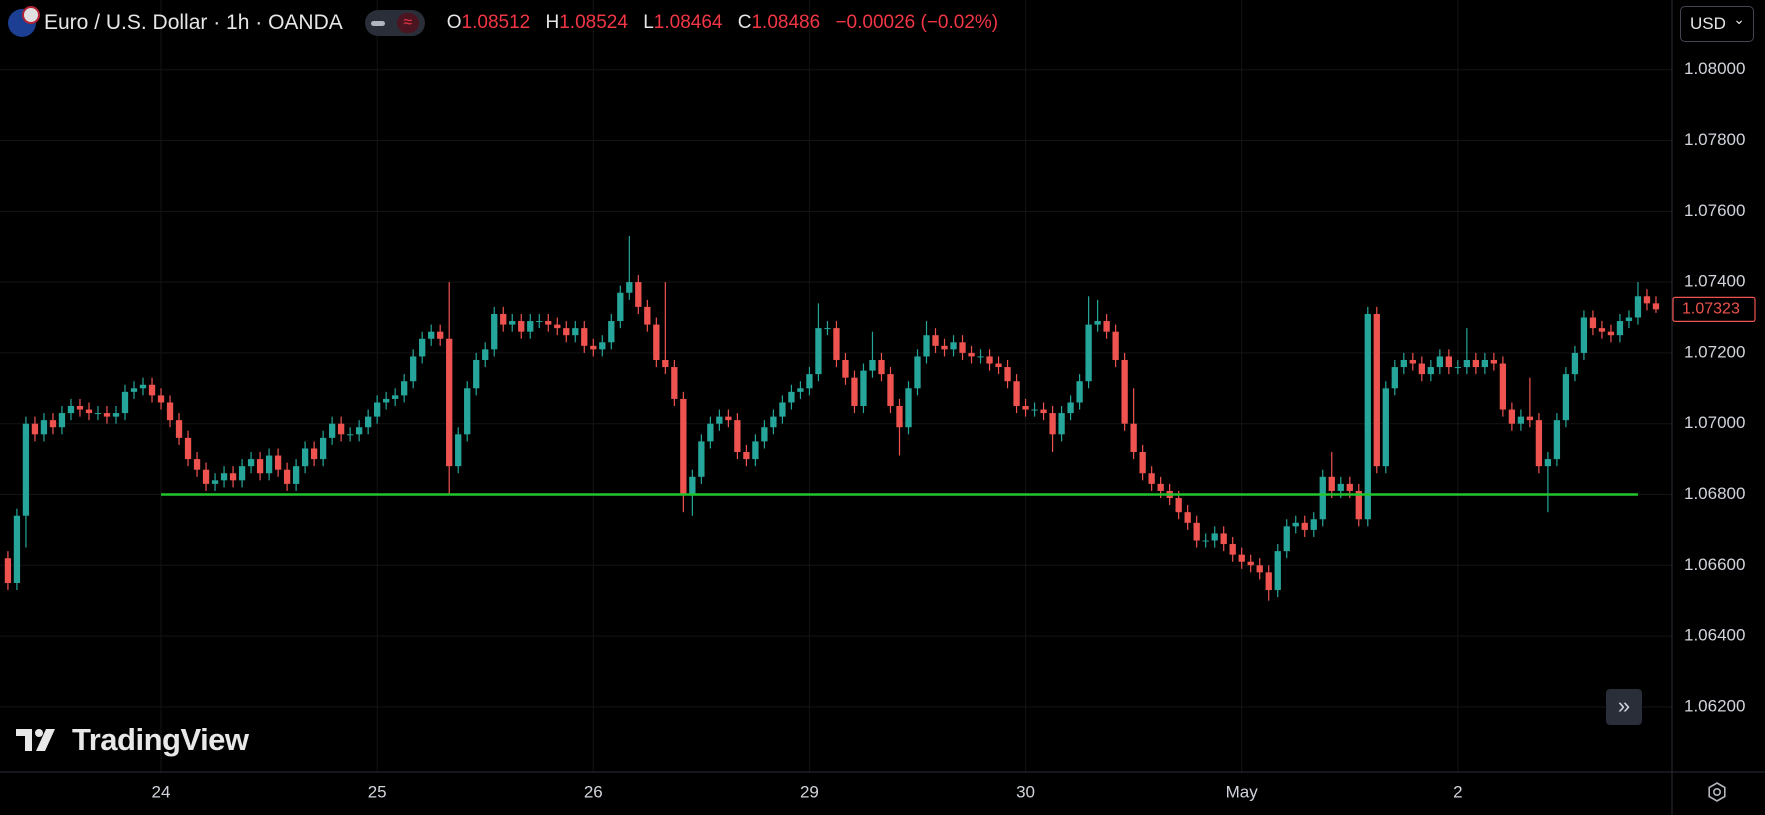 The width and height of the screenshot is (1765, 815). What do you see at coordinates (1714, 705) in the screenshot?
I see `y-tick-label: 1.06200` at bounding box center [1714, 705].